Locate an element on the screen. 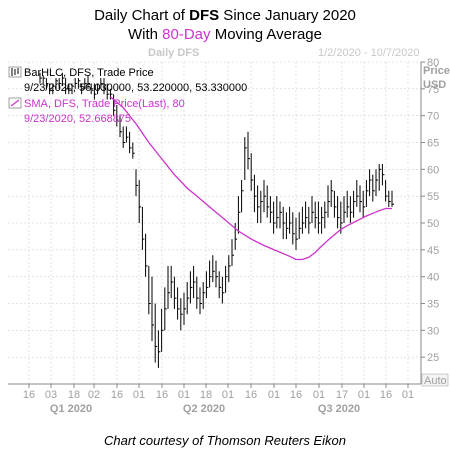 Image resolution: width=450 pixels, height=452 pixels. legend-sma-values: 9/23/2020, 52.668875 is located at coordinates (77, 119).